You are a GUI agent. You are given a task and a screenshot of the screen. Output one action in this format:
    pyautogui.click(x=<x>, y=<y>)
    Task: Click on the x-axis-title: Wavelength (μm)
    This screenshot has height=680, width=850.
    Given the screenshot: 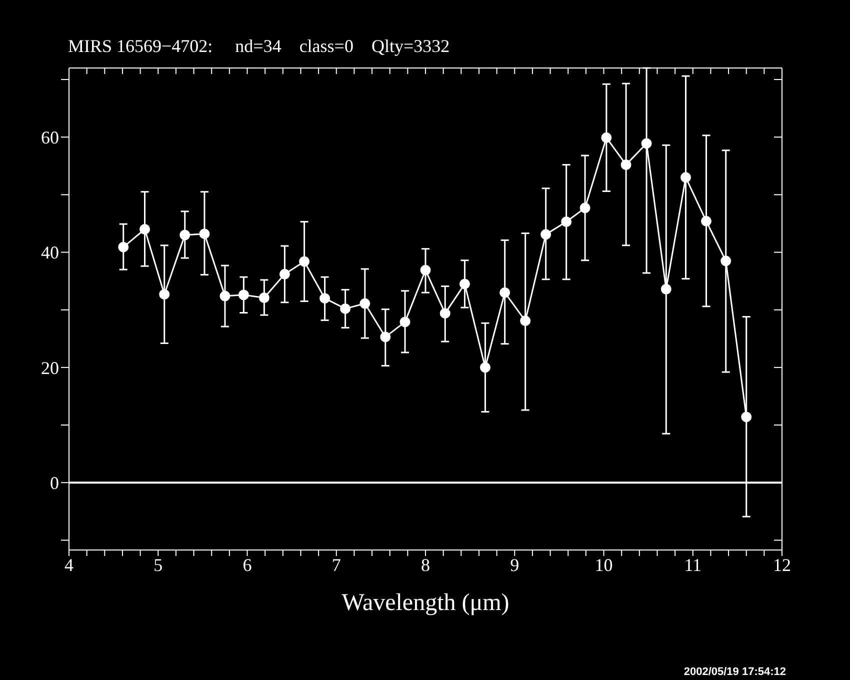 What is the action you would take?
    pyautogui.click(x=426, y=603)
    